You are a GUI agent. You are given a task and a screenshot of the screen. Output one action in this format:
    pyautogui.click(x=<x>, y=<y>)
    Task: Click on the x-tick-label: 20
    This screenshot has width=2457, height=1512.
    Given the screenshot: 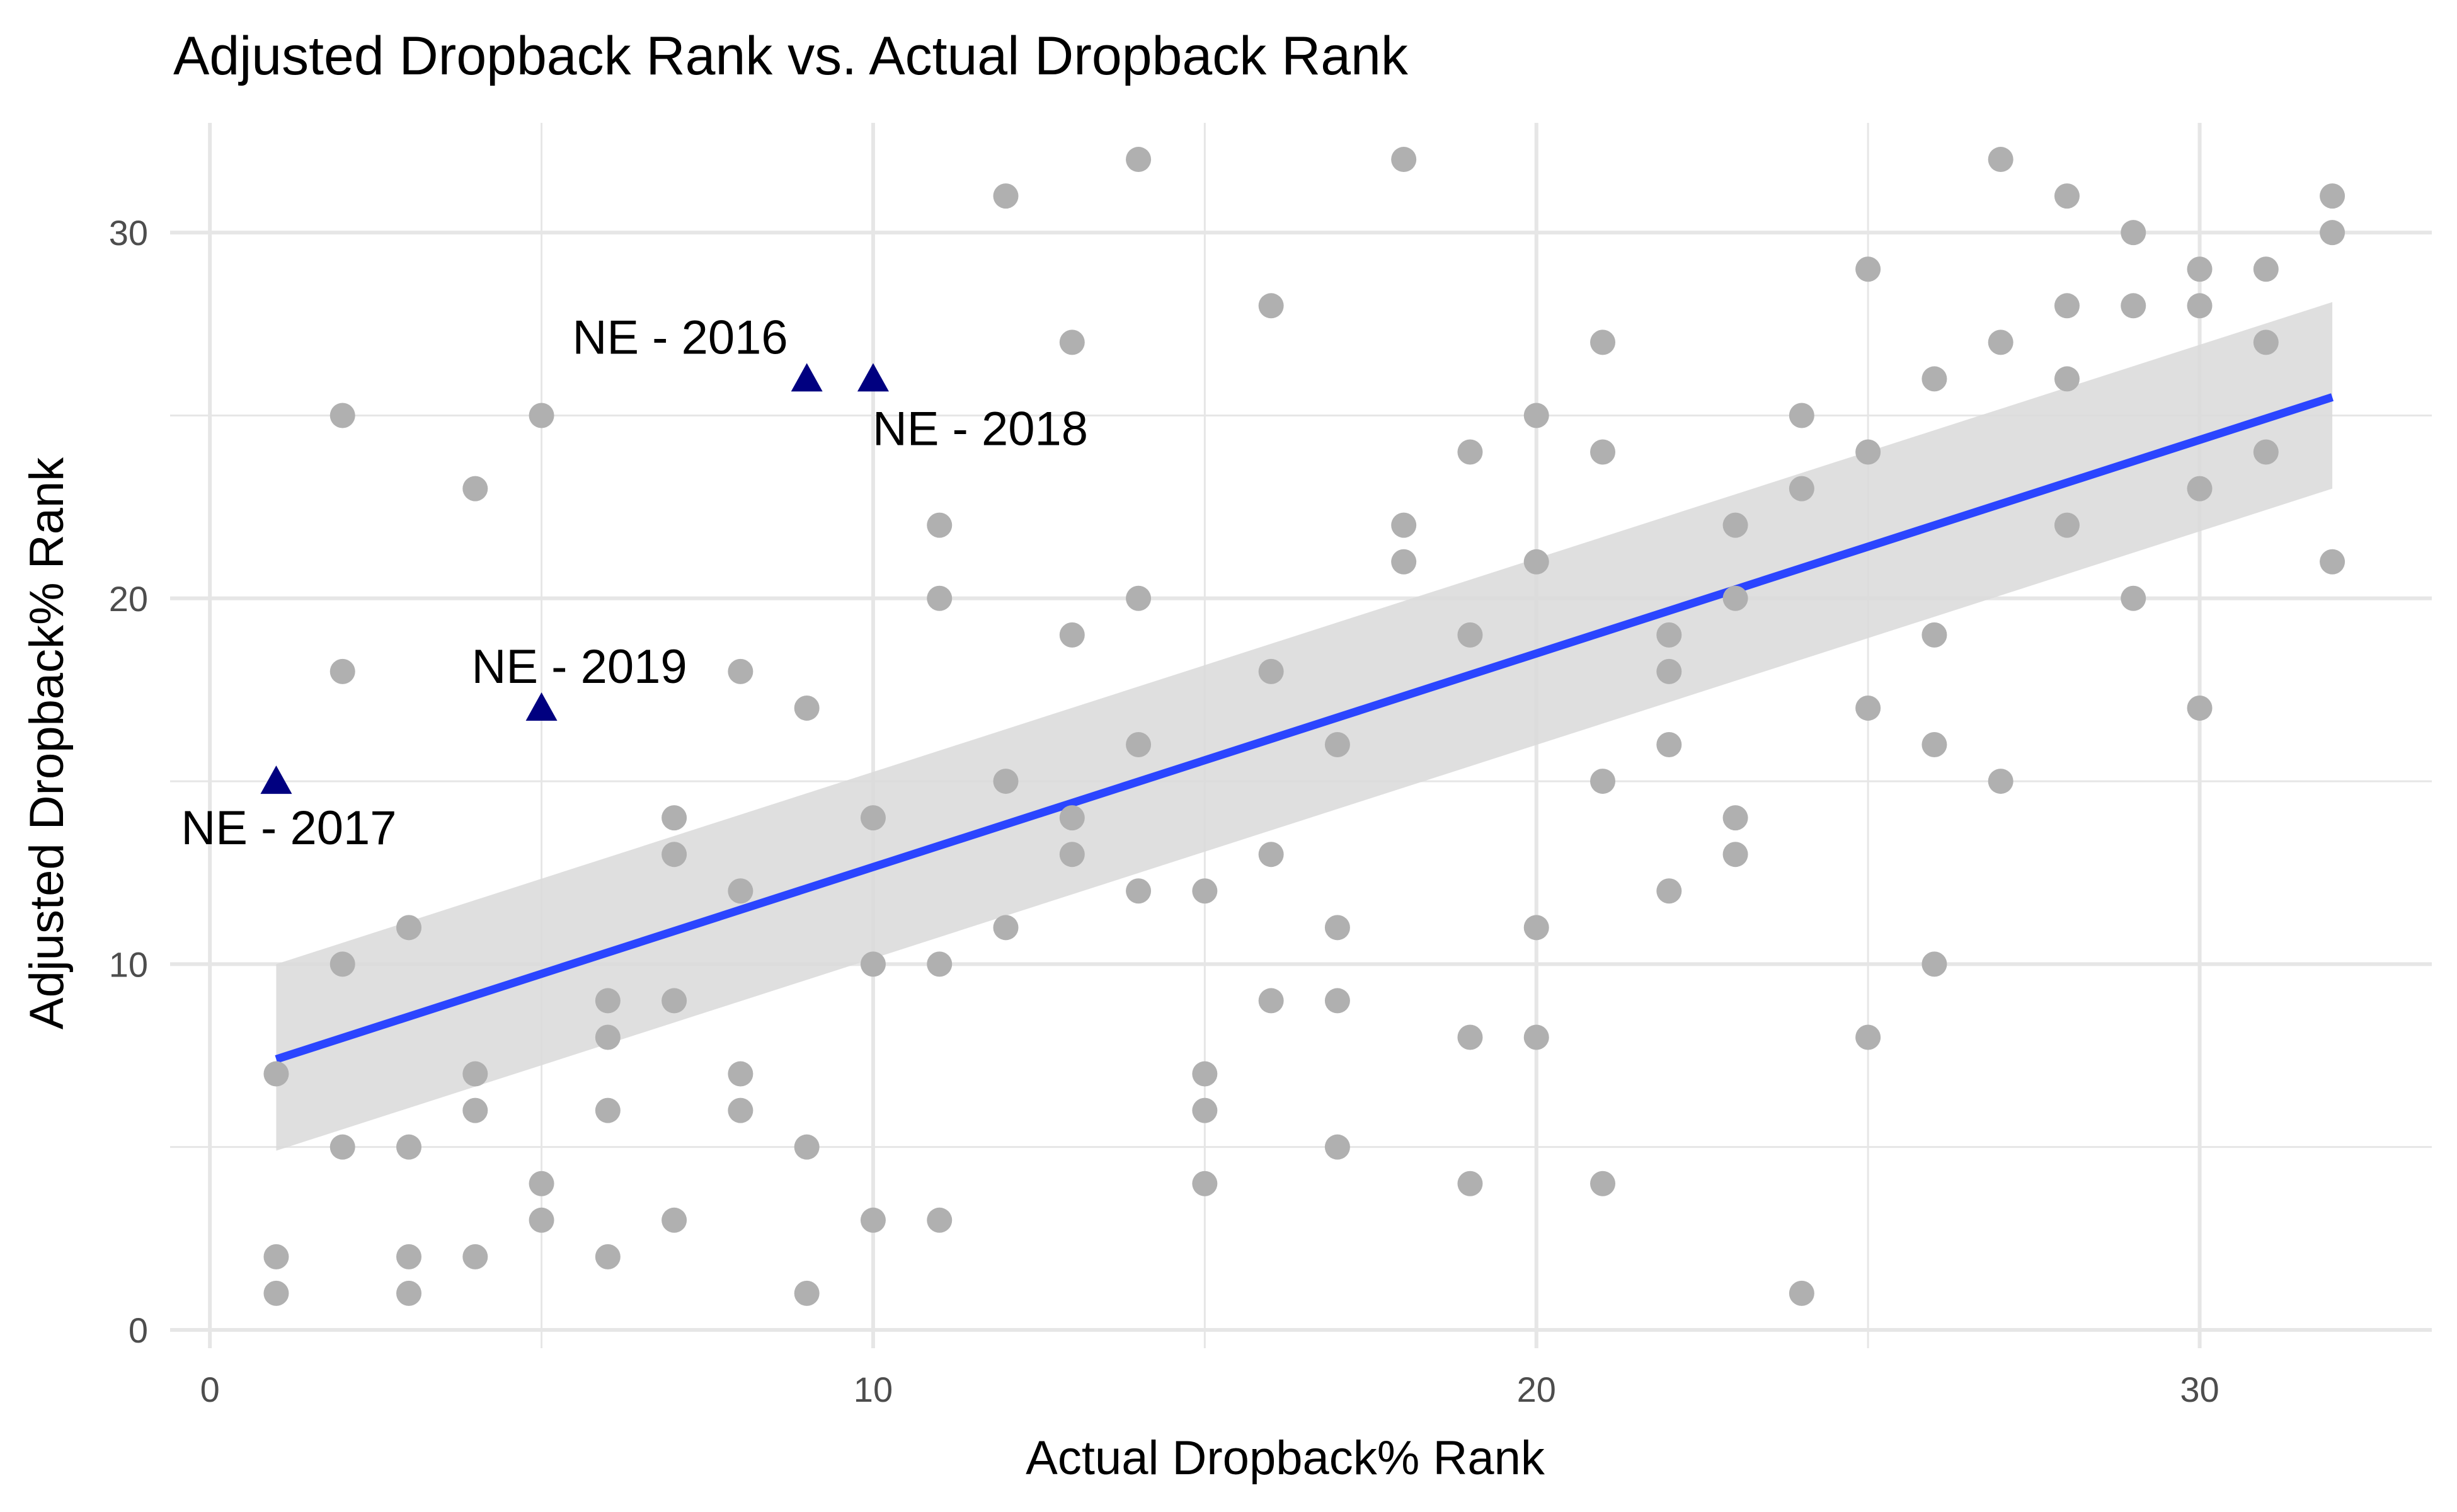 What is the action you would take?
    pyautogui.click(x=1536, y=1389)
    